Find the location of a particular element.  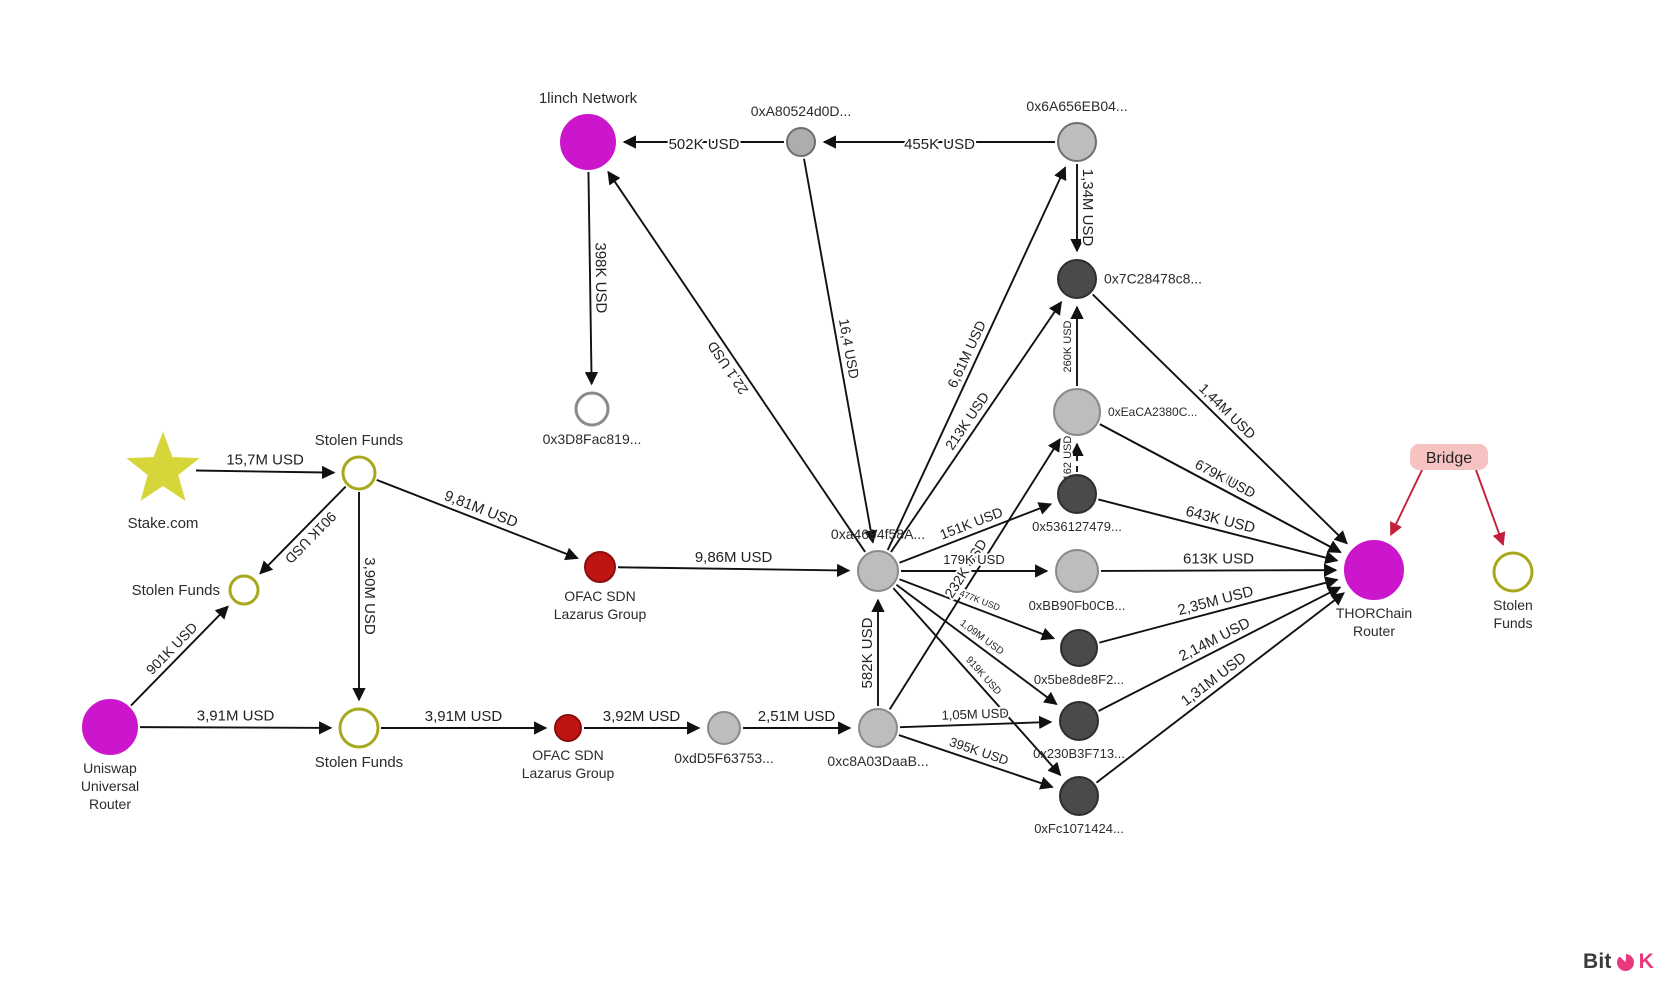

node-sf_mid is located at coordinates (244, 590).